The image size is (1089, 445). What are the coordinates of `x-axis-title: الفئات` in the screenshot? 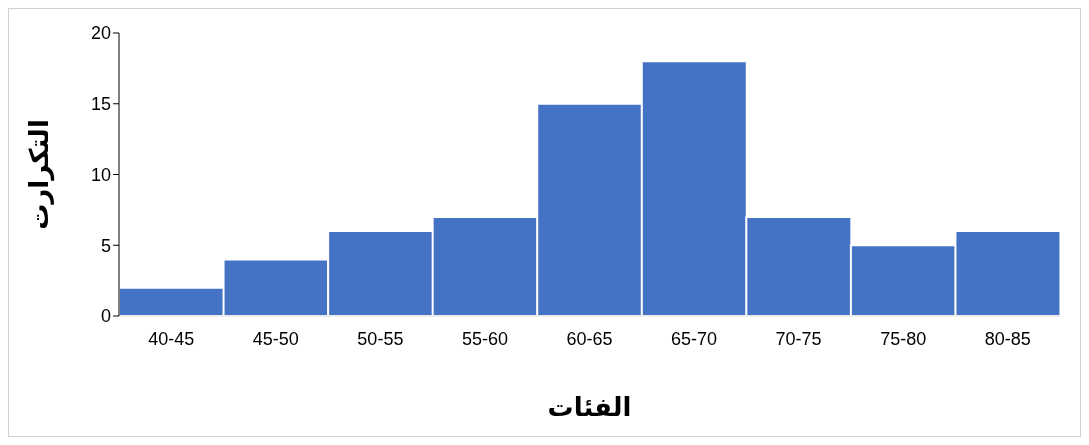 It's located at (589, 407).